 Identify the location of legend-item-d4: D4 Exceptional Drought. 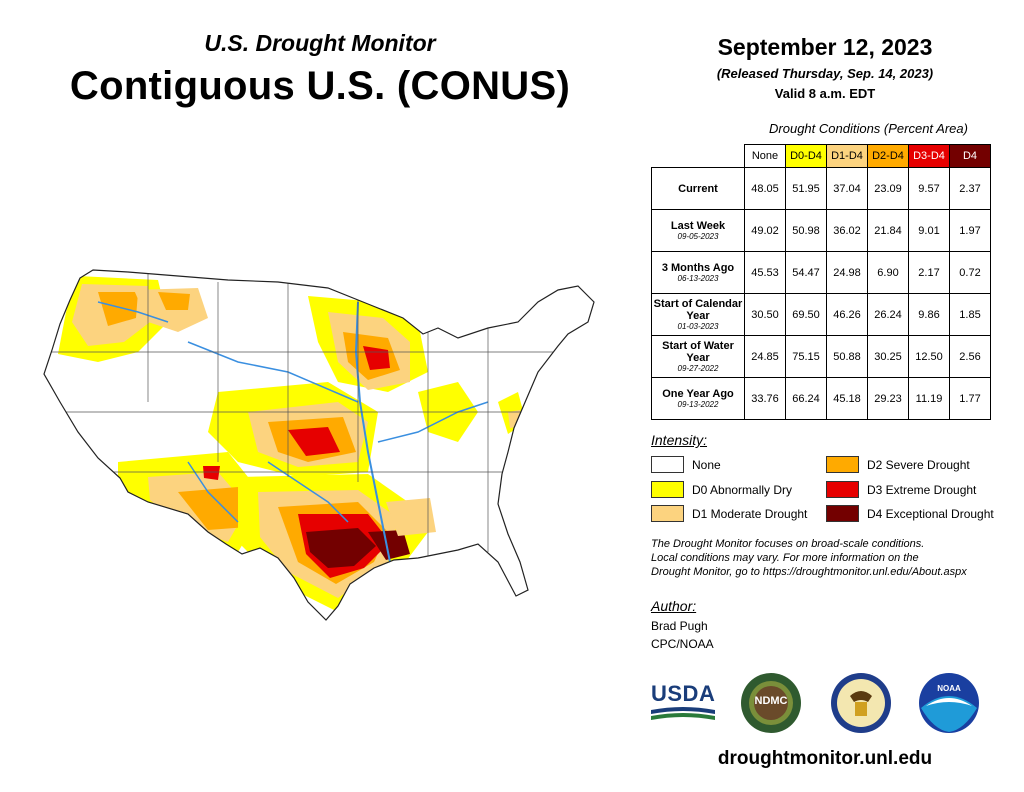
(910, 513).